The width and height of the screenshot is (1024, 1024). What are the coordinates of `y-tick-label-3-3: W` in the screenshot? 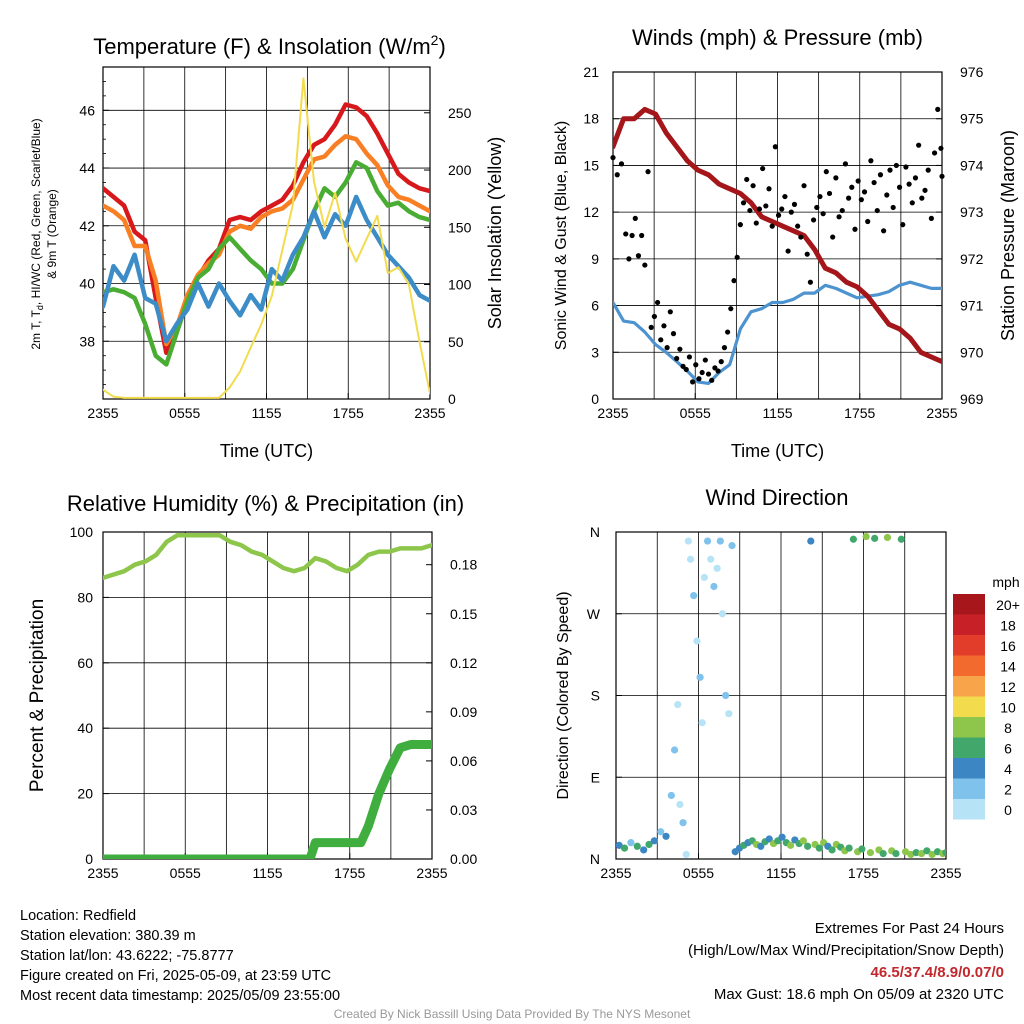 It's located at (594, 614).